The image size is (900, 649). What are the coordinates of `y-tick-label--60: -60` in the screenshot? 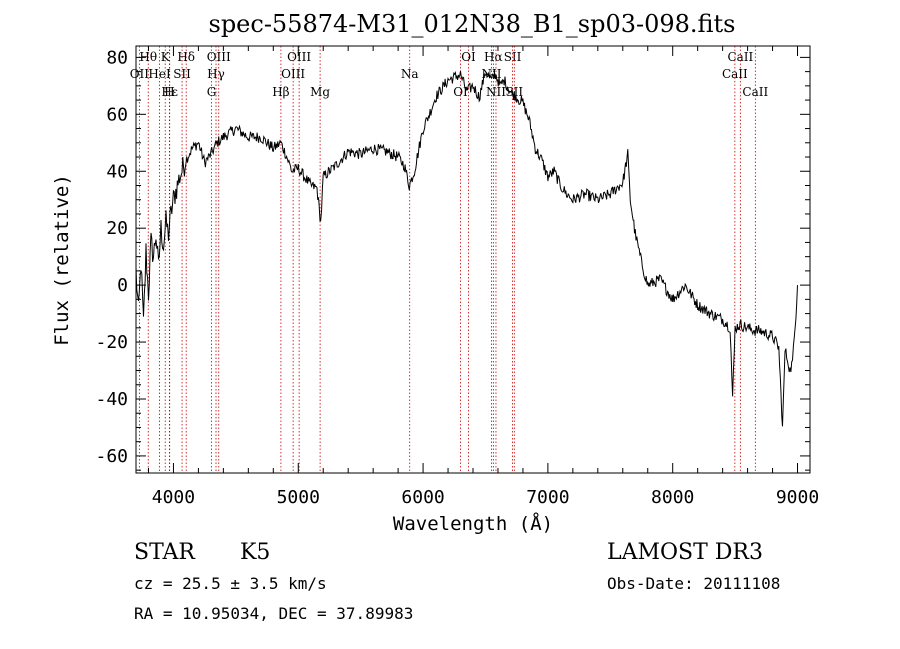 It's located at (111, 456).